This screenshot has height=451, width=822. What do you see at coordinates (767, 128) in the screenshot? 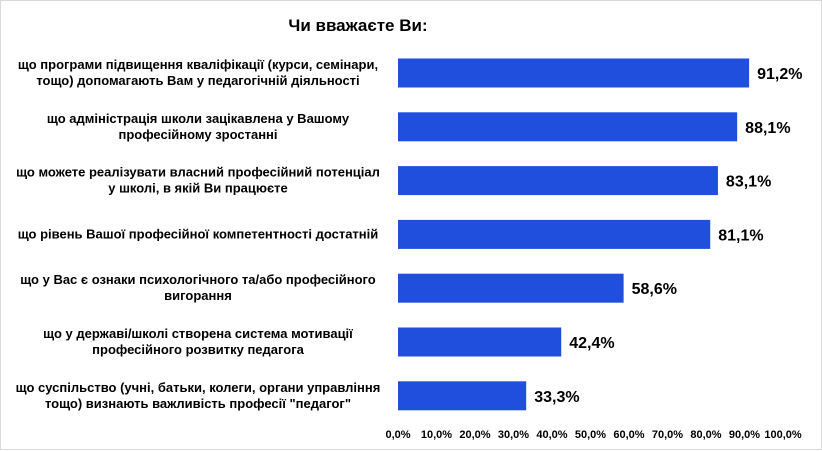
I see `data-label-2: 88,1%` at bounding box center [767, 128].